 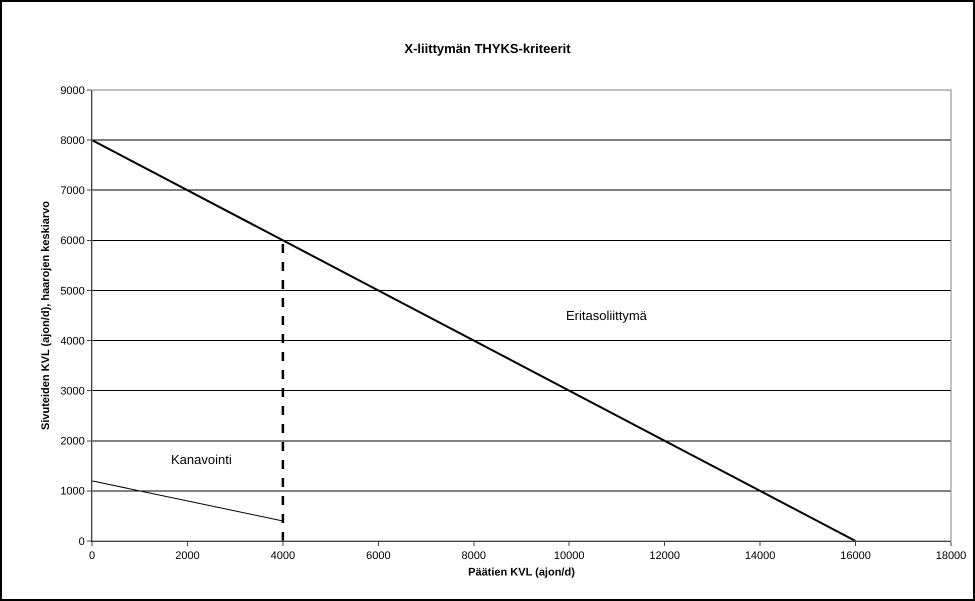 What do you see at coordinates (201, 459) in the screenshot?
I see `annotation: Kanavointi` at bounding box center [201, 459].